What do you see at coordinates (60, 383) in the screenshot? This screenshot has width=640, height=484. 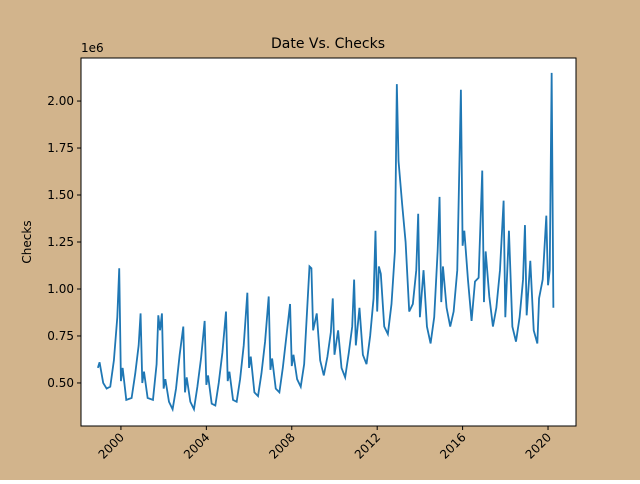 I see `y-tick-label: 0.50` at bounding box center [60, 383].